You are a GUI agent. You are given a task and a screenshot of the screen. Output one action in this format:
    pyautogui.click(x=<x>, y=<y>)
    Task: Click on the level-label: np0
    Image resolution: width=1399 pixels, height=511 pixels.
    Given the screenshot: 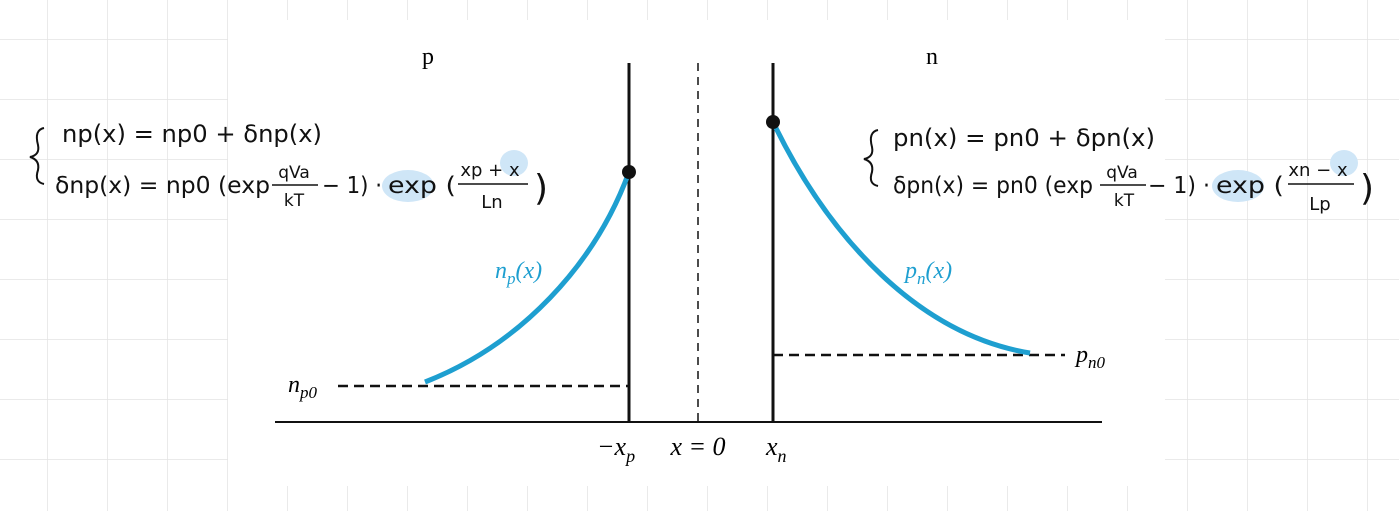 What is the action you would take?
    pyautogui.click(x=303, y=387)
    